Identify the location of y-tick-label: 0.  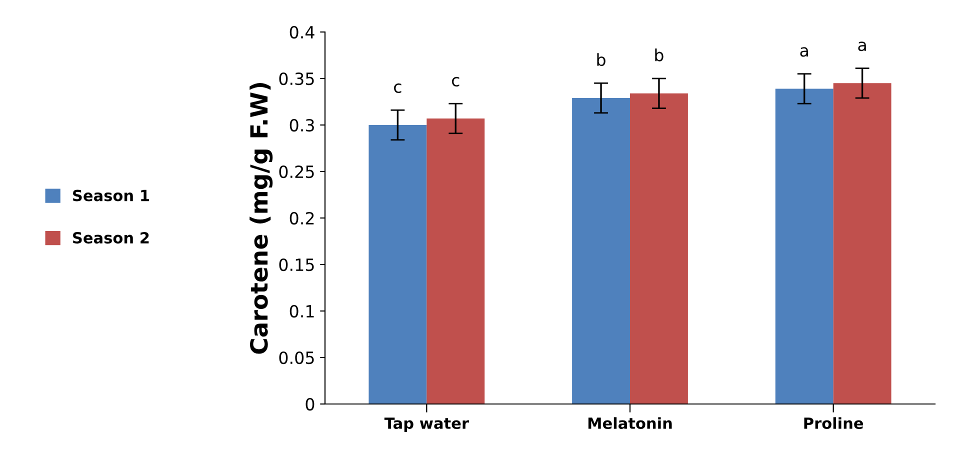
(310, 404).